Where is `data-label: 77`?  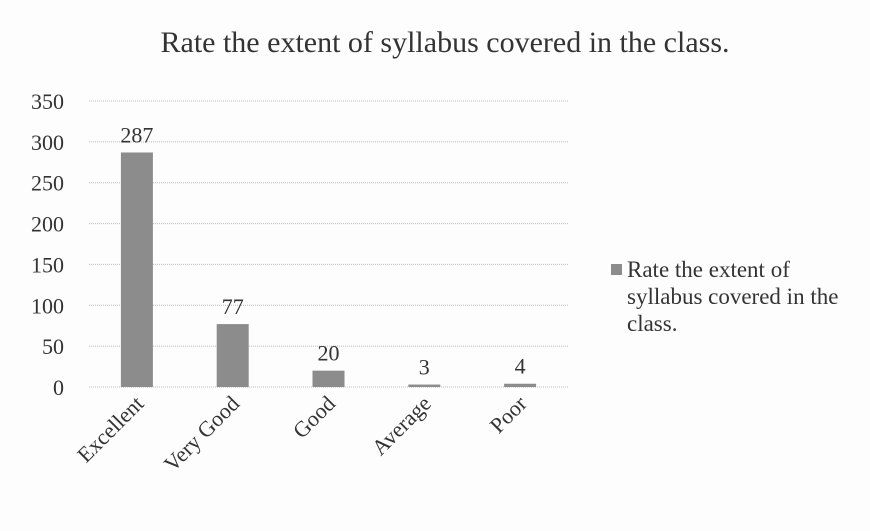 data-label: 77 is located at coordinates (233, 306).